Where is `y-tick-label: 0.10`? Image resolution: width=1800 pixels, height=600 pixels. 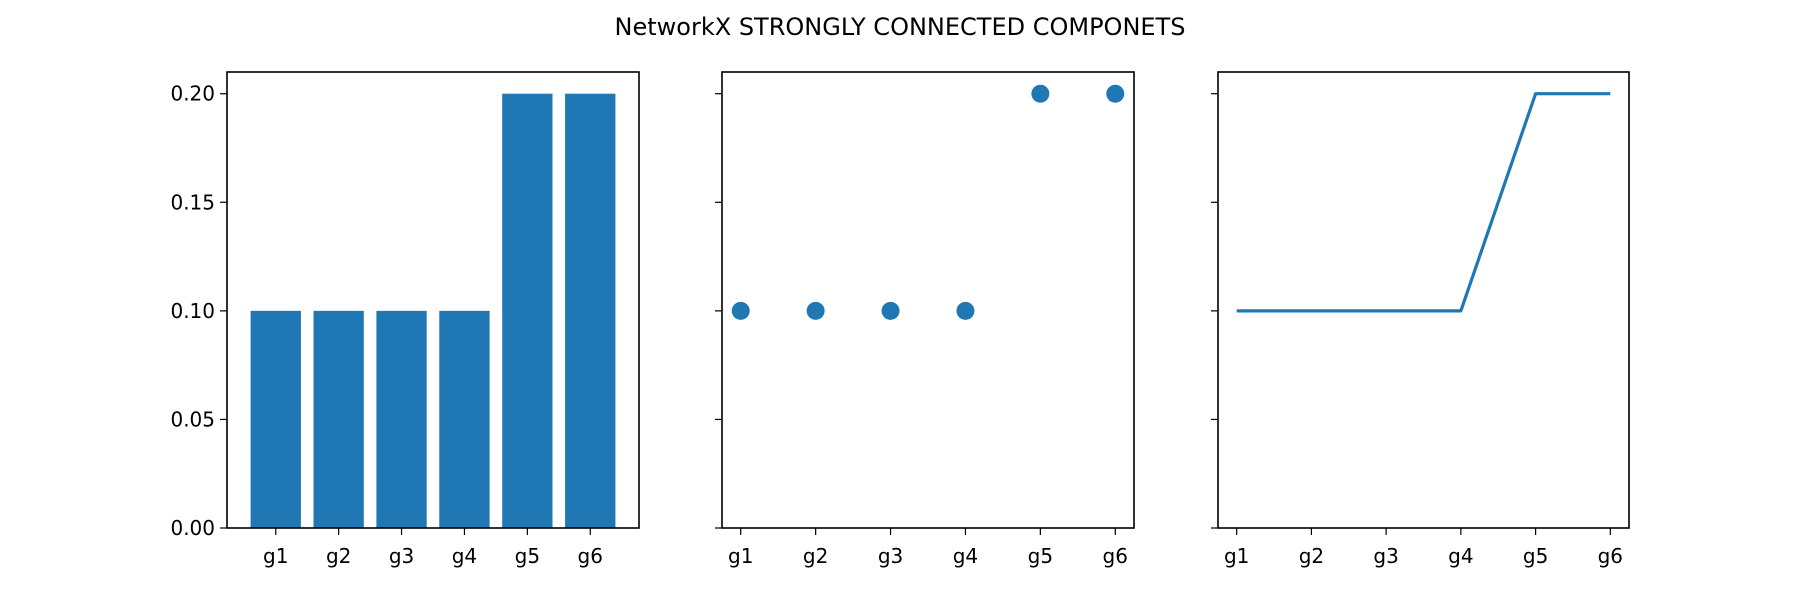 y-tick-label: 0.10 is located at coordinates (192, 311).